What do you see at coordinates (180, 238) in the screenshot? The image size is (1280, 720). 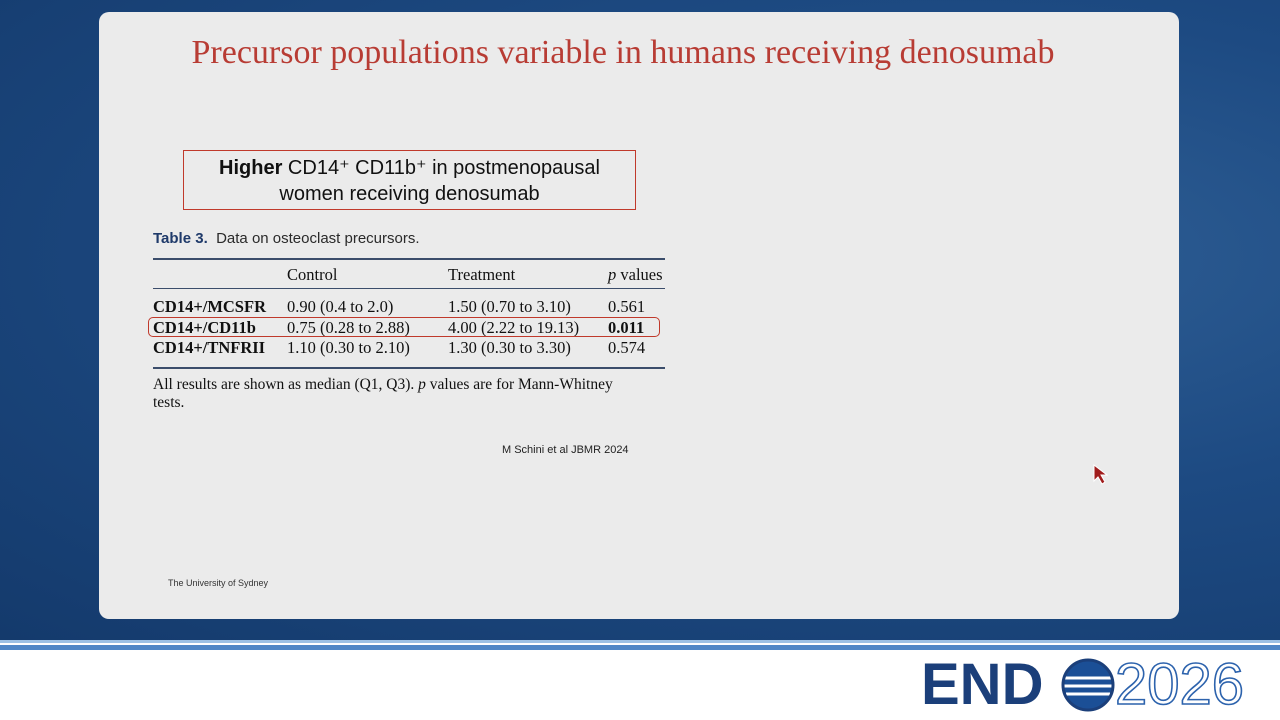 I see `caption-label: Table 3.` at bounding box center [180, 238].